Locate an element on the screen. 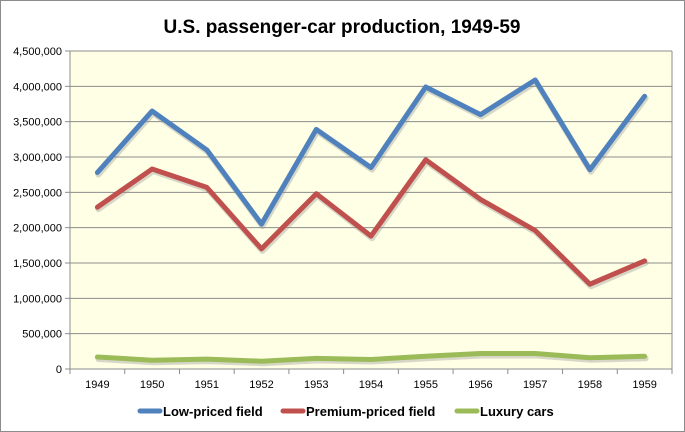  x-tick-label: 1957 is located at coordinates (535, 385).